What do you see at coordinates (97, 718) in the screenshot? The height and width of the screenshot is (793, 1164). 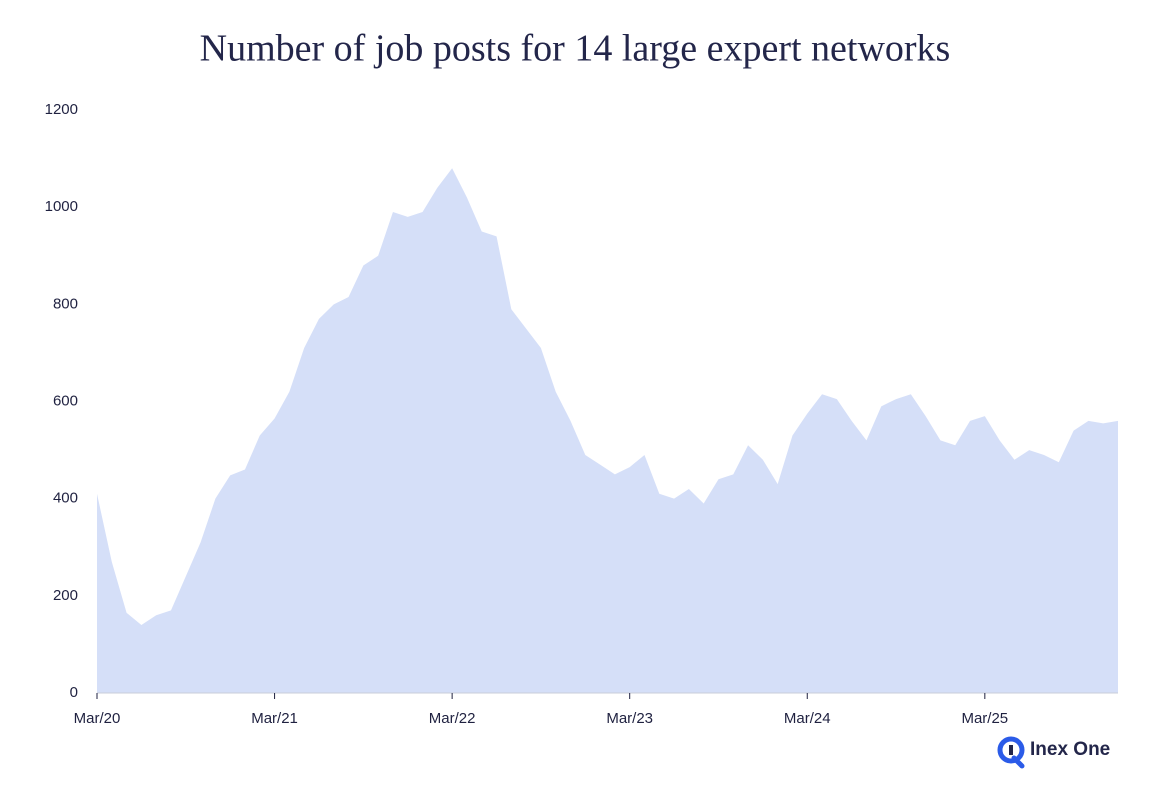 I see `x-tick-label: Mar/20` at bounding box center [97, 718].